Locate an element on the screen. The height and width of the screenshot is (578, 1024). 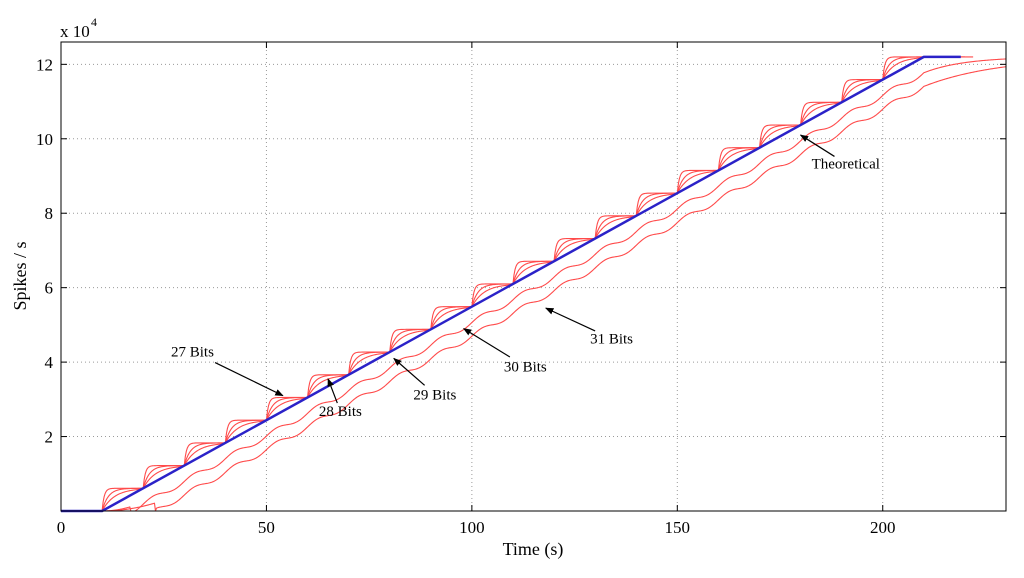
annotation-label: 28 Bits is located at coordinates (340, 412).